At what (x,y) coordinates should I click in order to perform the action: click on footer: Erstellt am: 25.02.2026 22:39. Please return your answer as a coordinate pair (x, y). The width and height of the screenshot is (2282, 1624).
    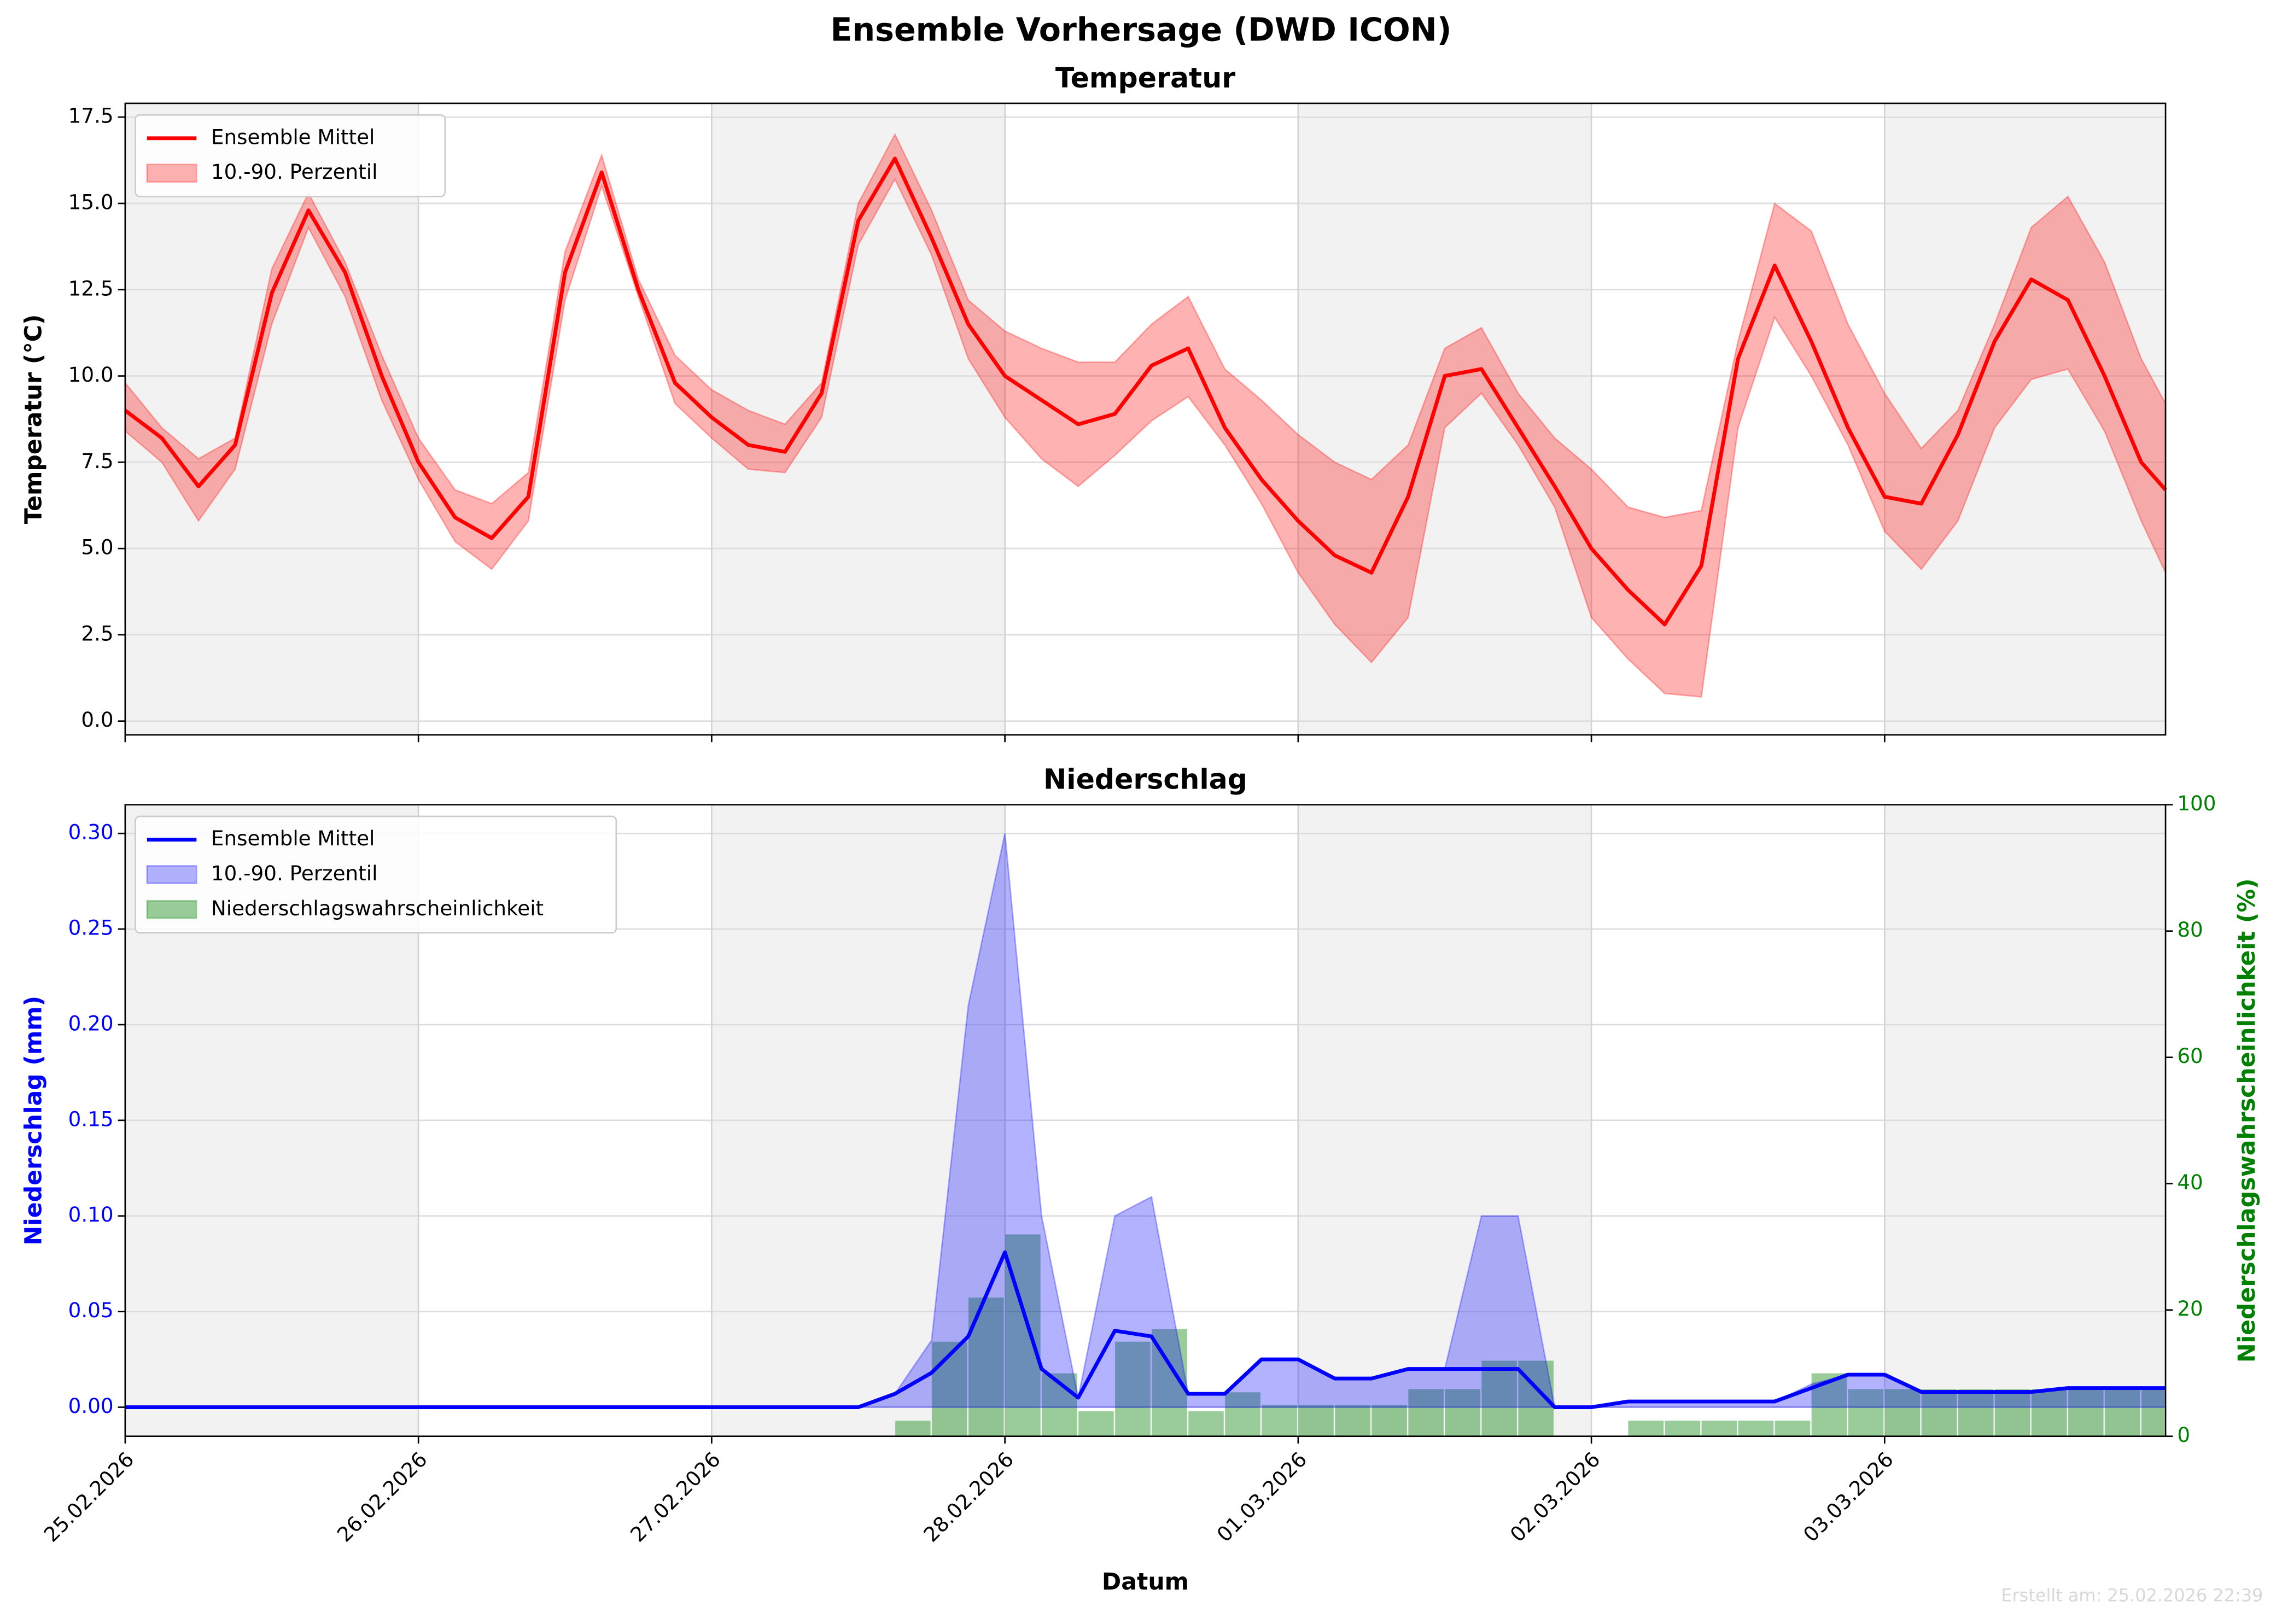
    Looking at the image, I should click on (2132, 1595).